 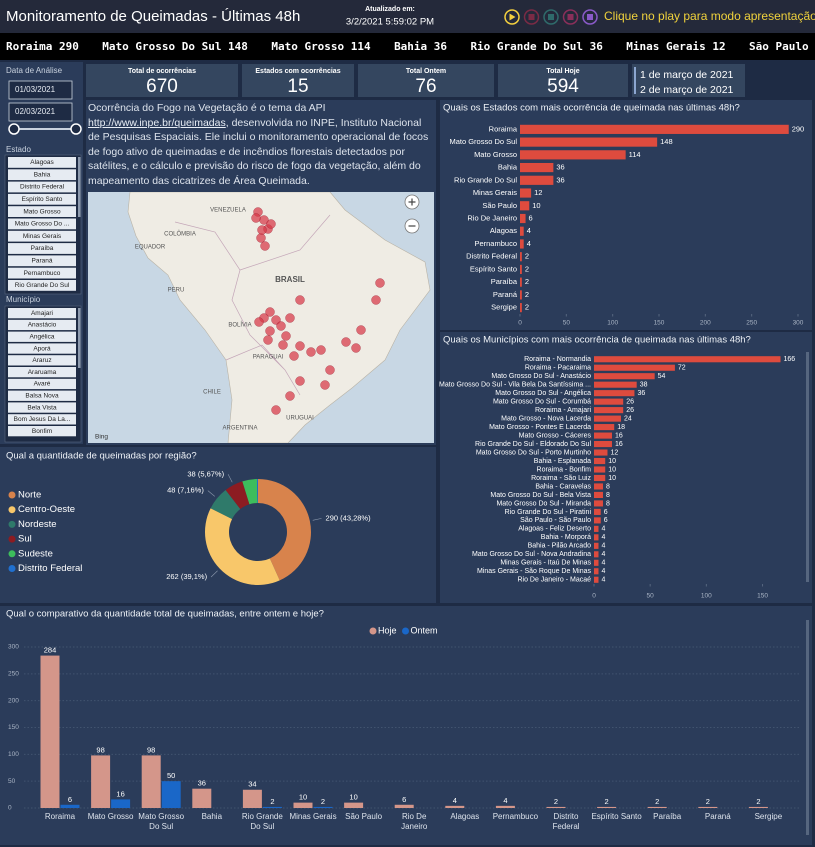 What do you see at coordinates (185, 490) in the screenshot?
I see `data-label: 48 (7,16%)` at bounding box center [185, 490].